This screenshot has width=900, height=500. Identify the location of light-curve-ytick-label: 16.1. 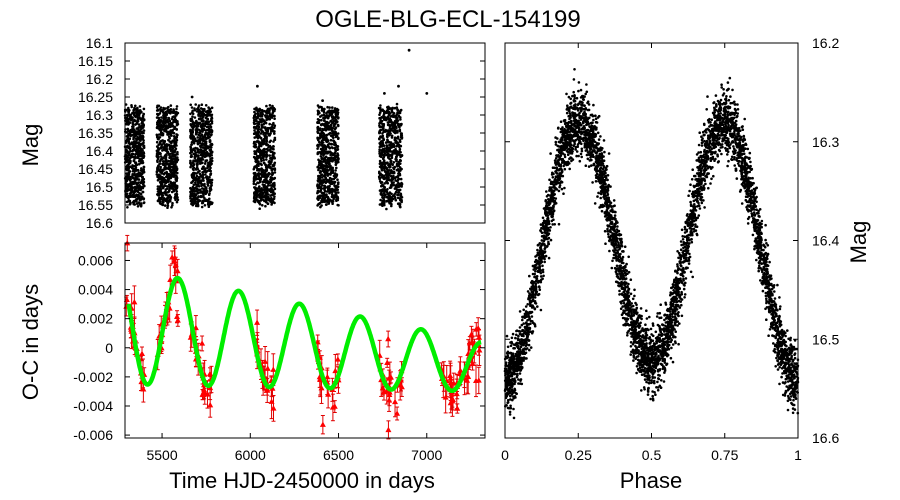
(99, 43).